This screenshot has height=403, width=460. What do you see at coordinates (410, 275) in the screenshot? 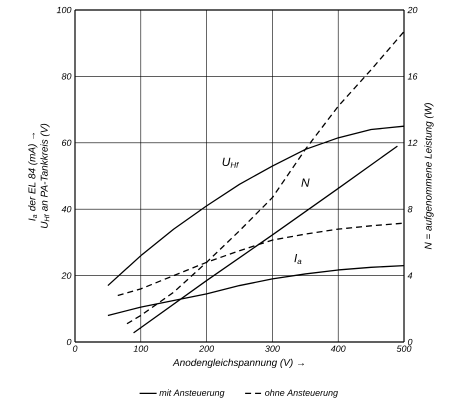
I see `y2-tick-label: 4` at bounding box center [410, 275].